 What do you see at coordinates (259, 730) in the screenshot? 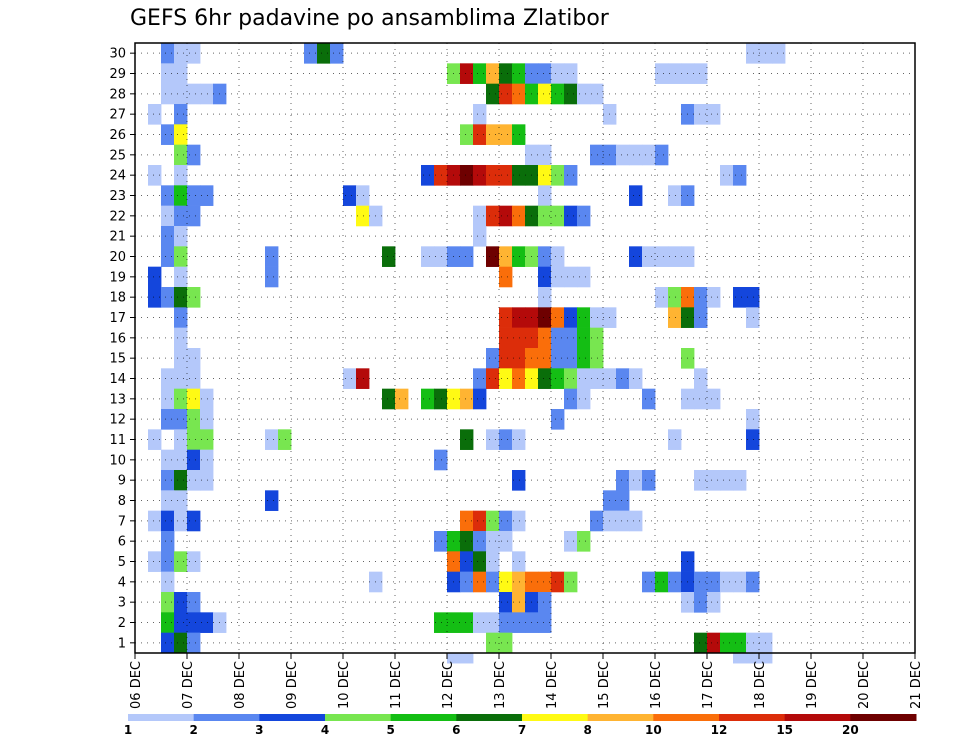
I see `colorbar-label: 3` at bounding box center [259, 730].